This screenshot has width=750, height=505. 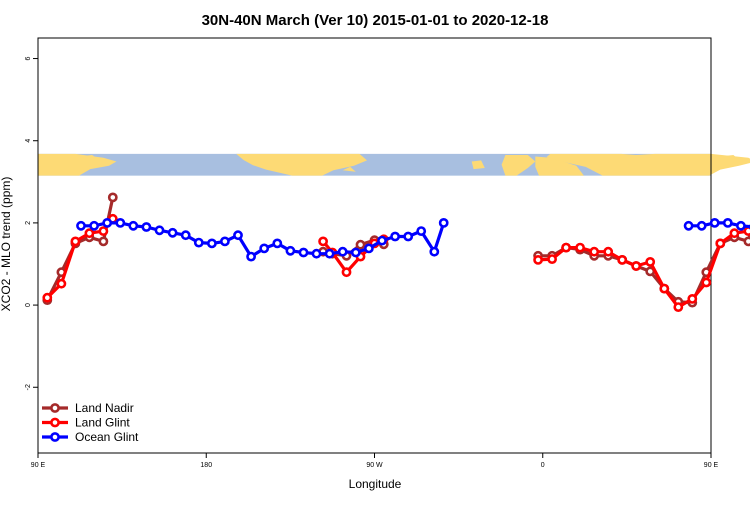 I want to click on x-tick-label: 0, so click(x=543, y=465).